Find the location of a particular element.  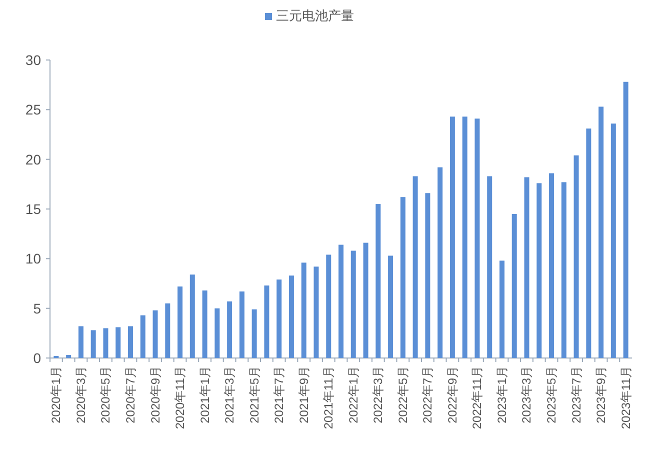

y-tick-label: 0 is located at coordinates (37, 358).